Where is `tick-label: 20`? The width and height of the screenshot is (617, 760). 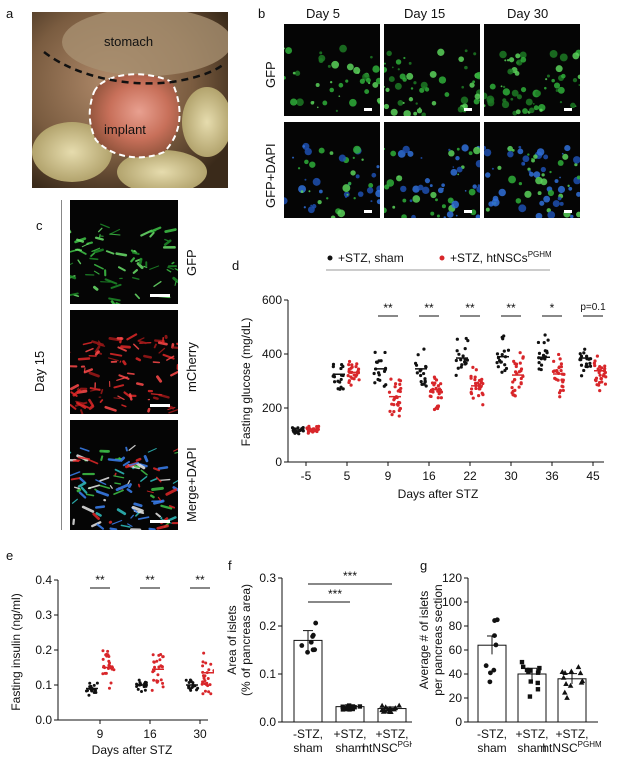 tick-label: 20 is located at coordinates (456, 698).